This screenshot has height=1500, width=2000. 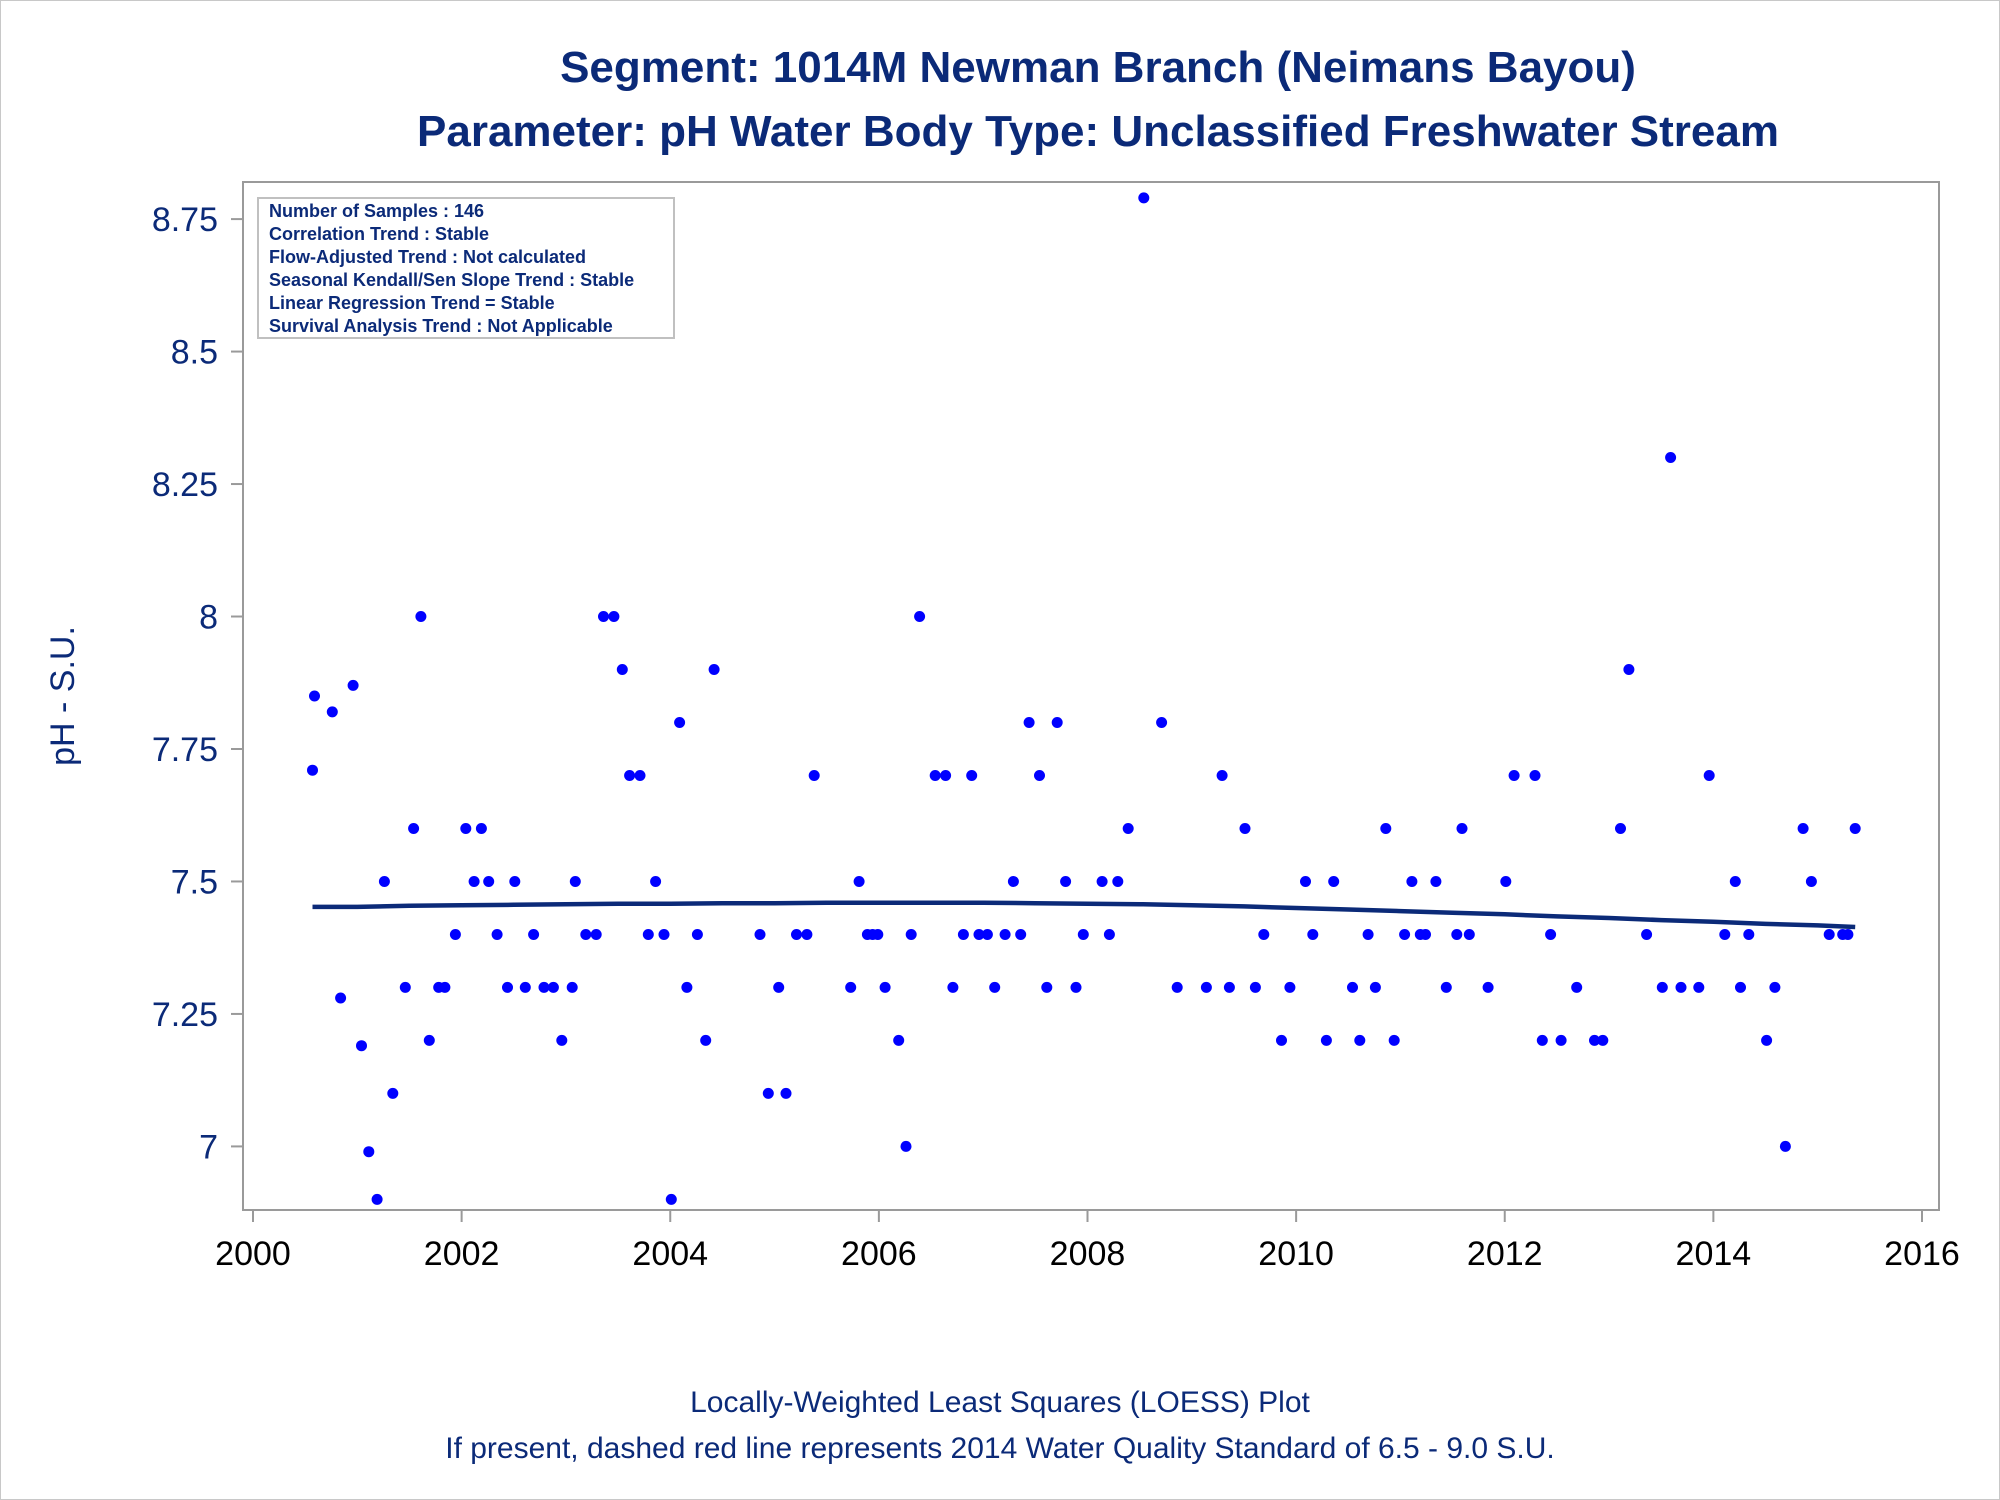 What do you see at coordinates (194, 882) in the screenshot?
I see `y-tick-label: 7.5` at bounding box center [194, 882].